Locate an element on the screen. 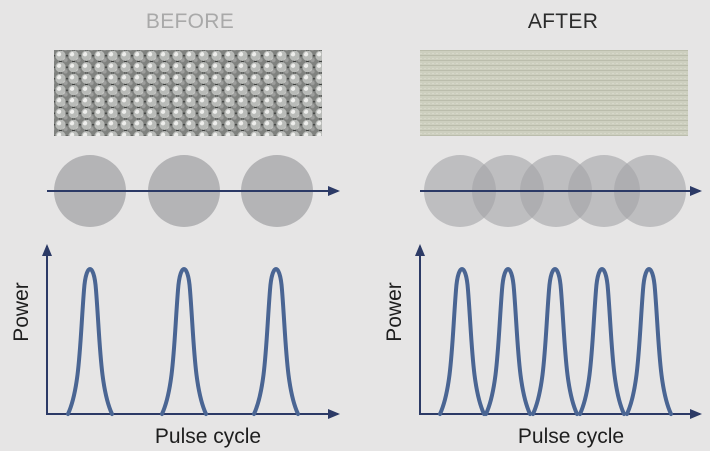 Image resolution: width=710 pixels, height=451 pixels. pulses-after is located at coordinates (555, 341).